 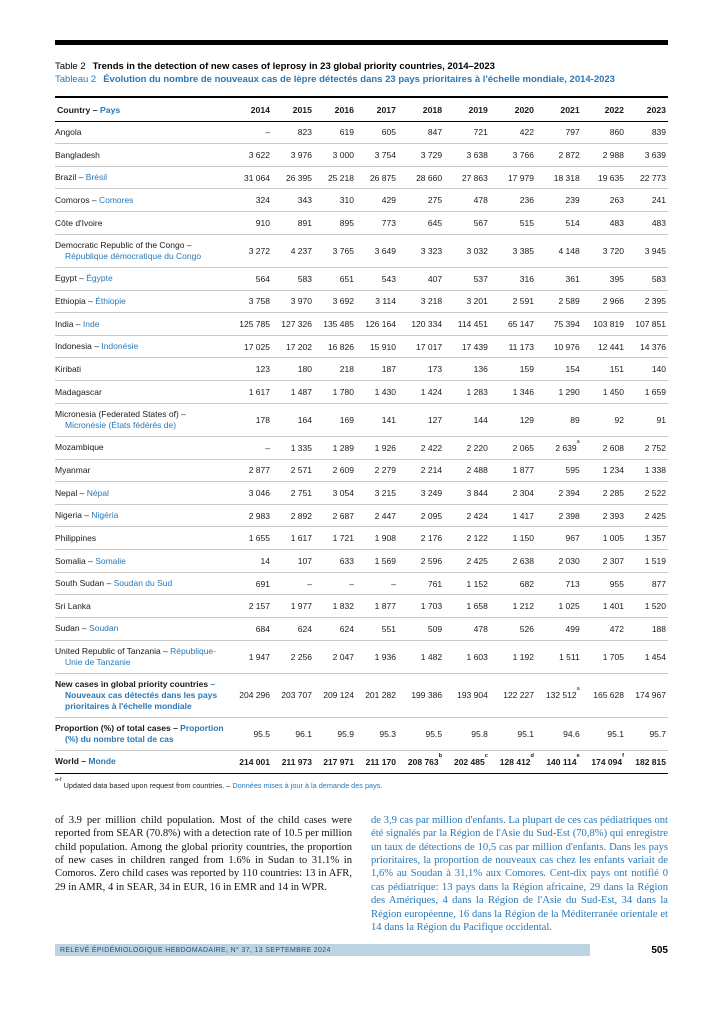 I want to click on value-cell: 361, so click(x=572, y=278).